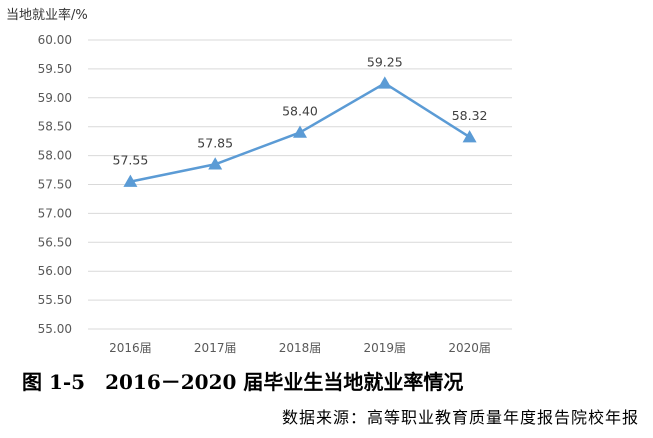 Image resolution: width=653 pixels, height=438 pixels. I want to click on y-tick-label: 59.50, so click(55, 69).